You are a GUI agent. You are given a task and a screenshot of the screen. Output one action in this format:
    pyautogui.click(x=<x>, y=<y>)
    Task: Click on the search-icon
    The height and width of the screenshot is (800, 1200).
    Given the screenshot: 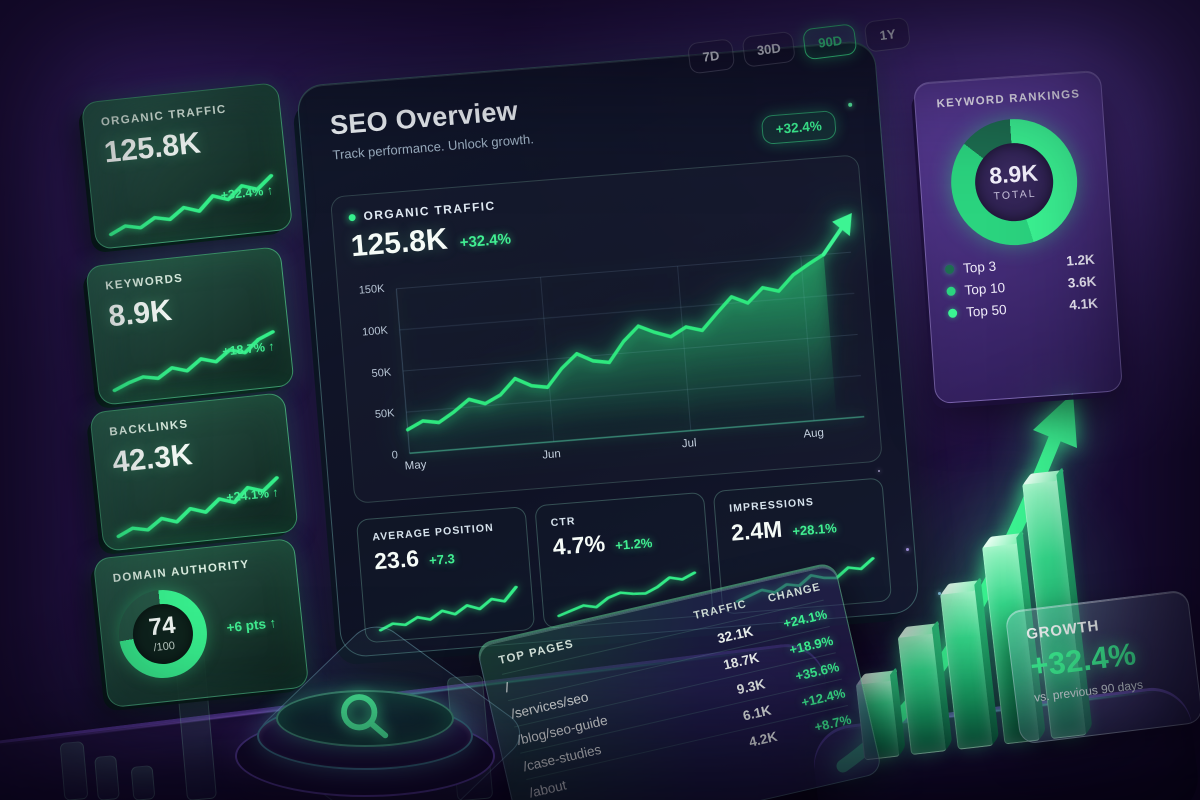 What is the action you would take?
    pyautogui.click(x=365, y=716)
    